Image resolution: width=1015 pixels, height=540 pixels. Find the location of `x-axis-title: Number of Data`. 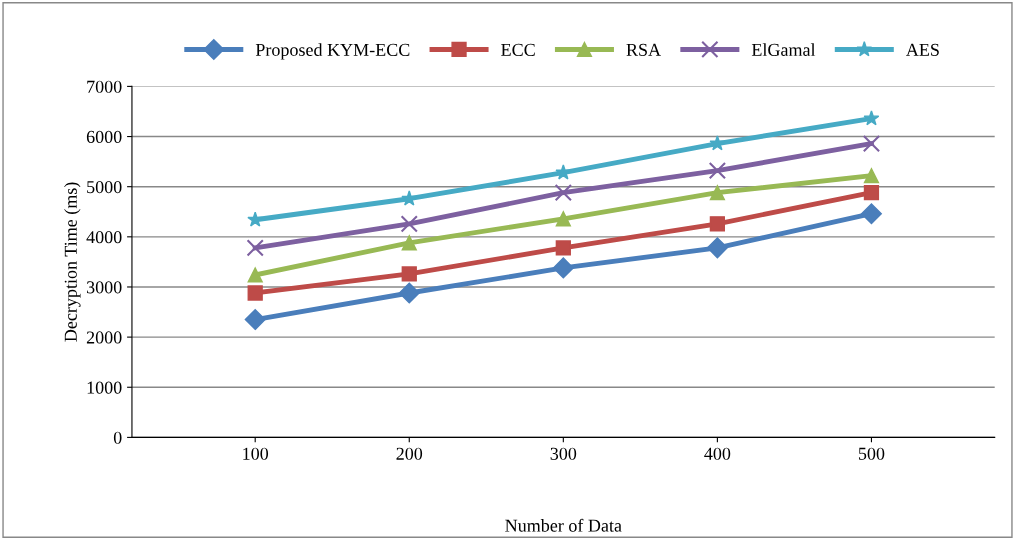

x-axis-title: Number of Data is located at coordinates (563, 525).